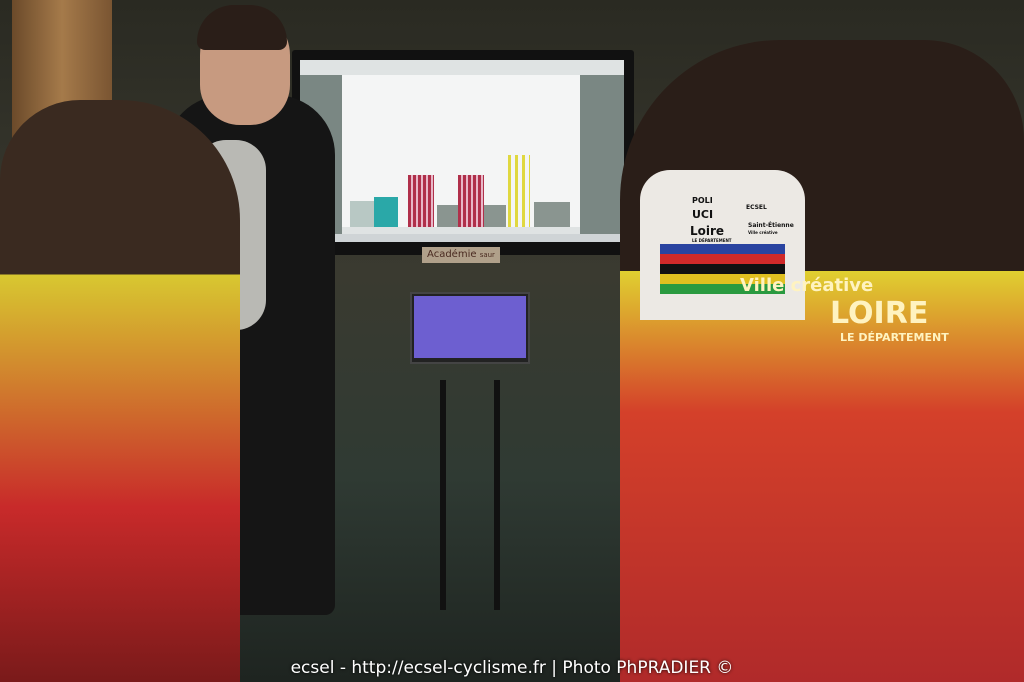  Describe the element at coordinates (722, 269) in the screenshot. I see `stripe-black` at that location.